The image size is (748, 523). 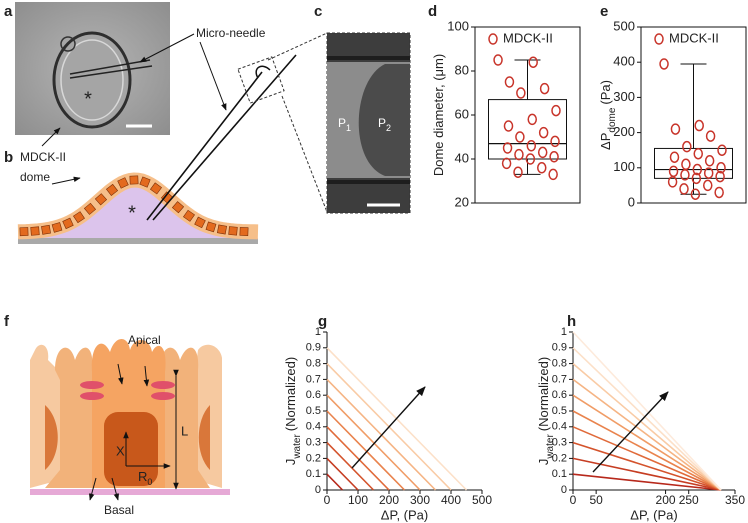 I want to click on y-tick-label: 200, so click(x=624, y=131).